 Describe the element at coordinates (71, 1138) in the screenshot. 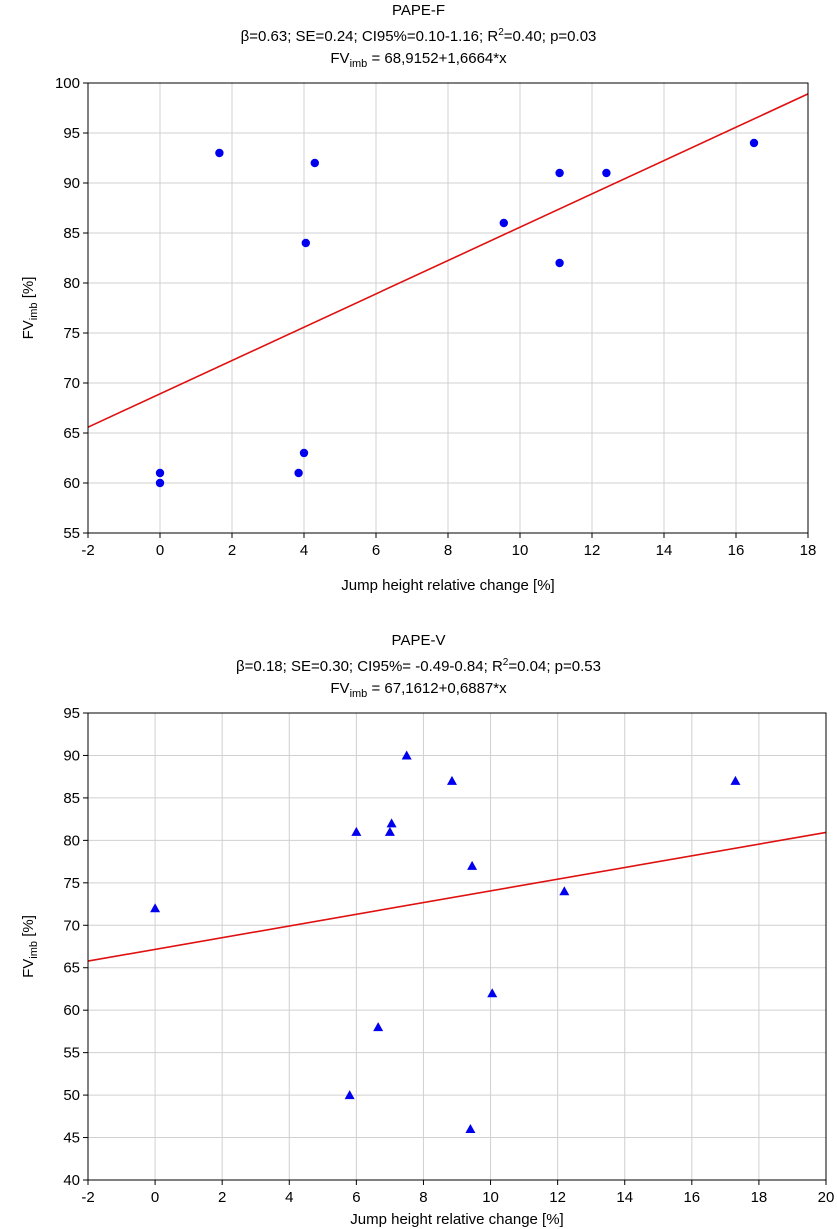

I see `y-tick-label: 45` at that location.